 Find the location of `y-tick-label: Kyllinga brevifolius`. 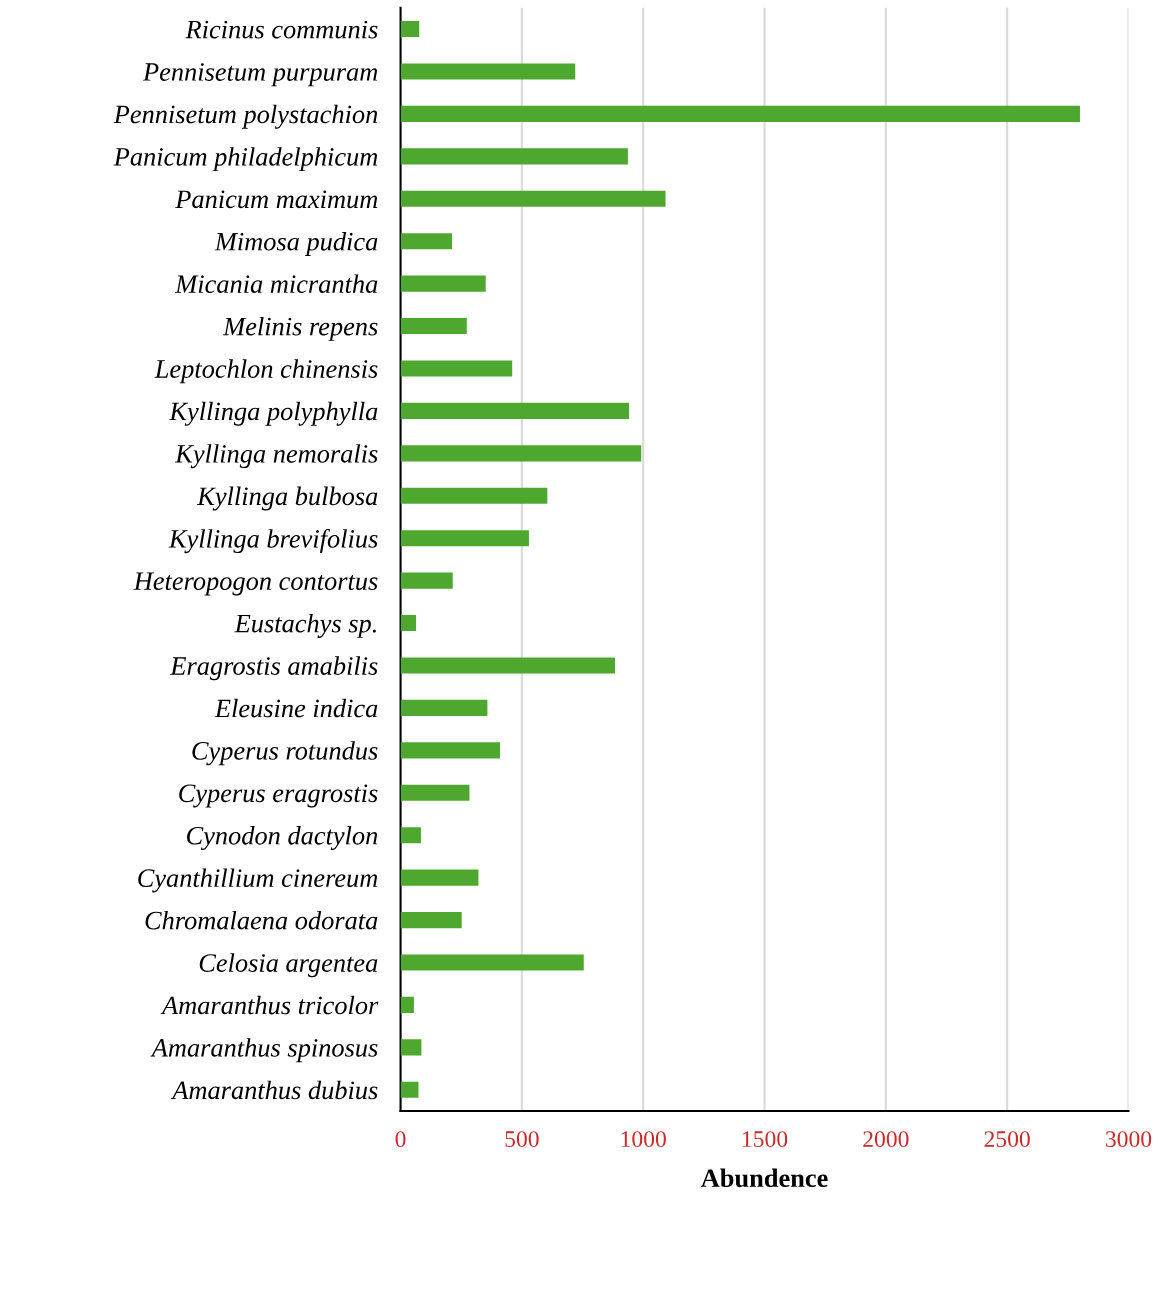

y-tick-label: Kyllinga brevifolius is located at coordinates (273, 541).